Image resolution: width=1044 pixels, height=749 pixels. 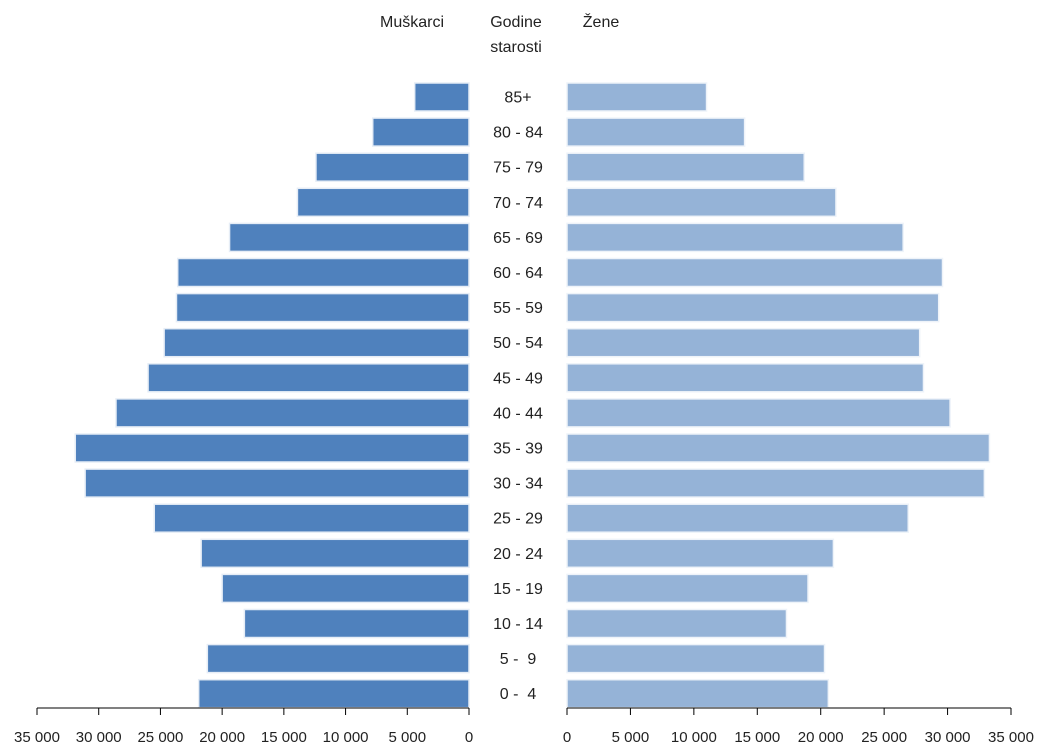 I want to click on age-group-label: 40 - 44, so click(x=518, y=413).